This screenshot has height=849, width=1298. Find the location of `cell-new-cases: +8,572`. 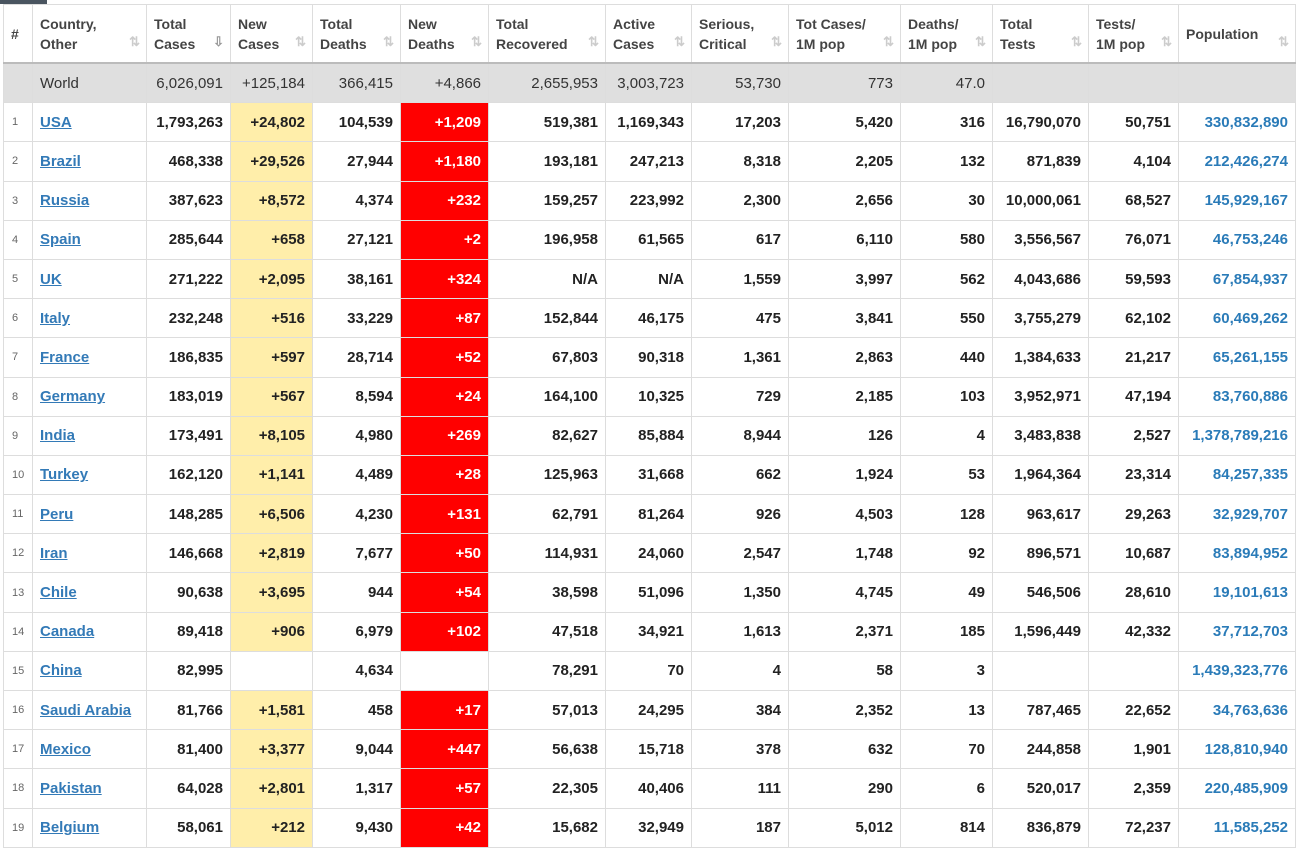

cell-new-cases: +8,572 is located at coordinates (271, 200).